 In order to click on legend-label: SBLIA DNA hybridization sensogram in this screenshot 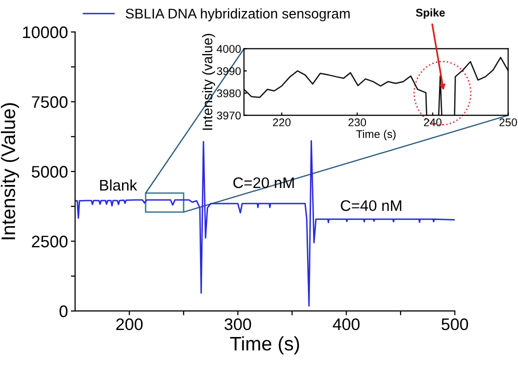, I will do `click(238, 15)`.